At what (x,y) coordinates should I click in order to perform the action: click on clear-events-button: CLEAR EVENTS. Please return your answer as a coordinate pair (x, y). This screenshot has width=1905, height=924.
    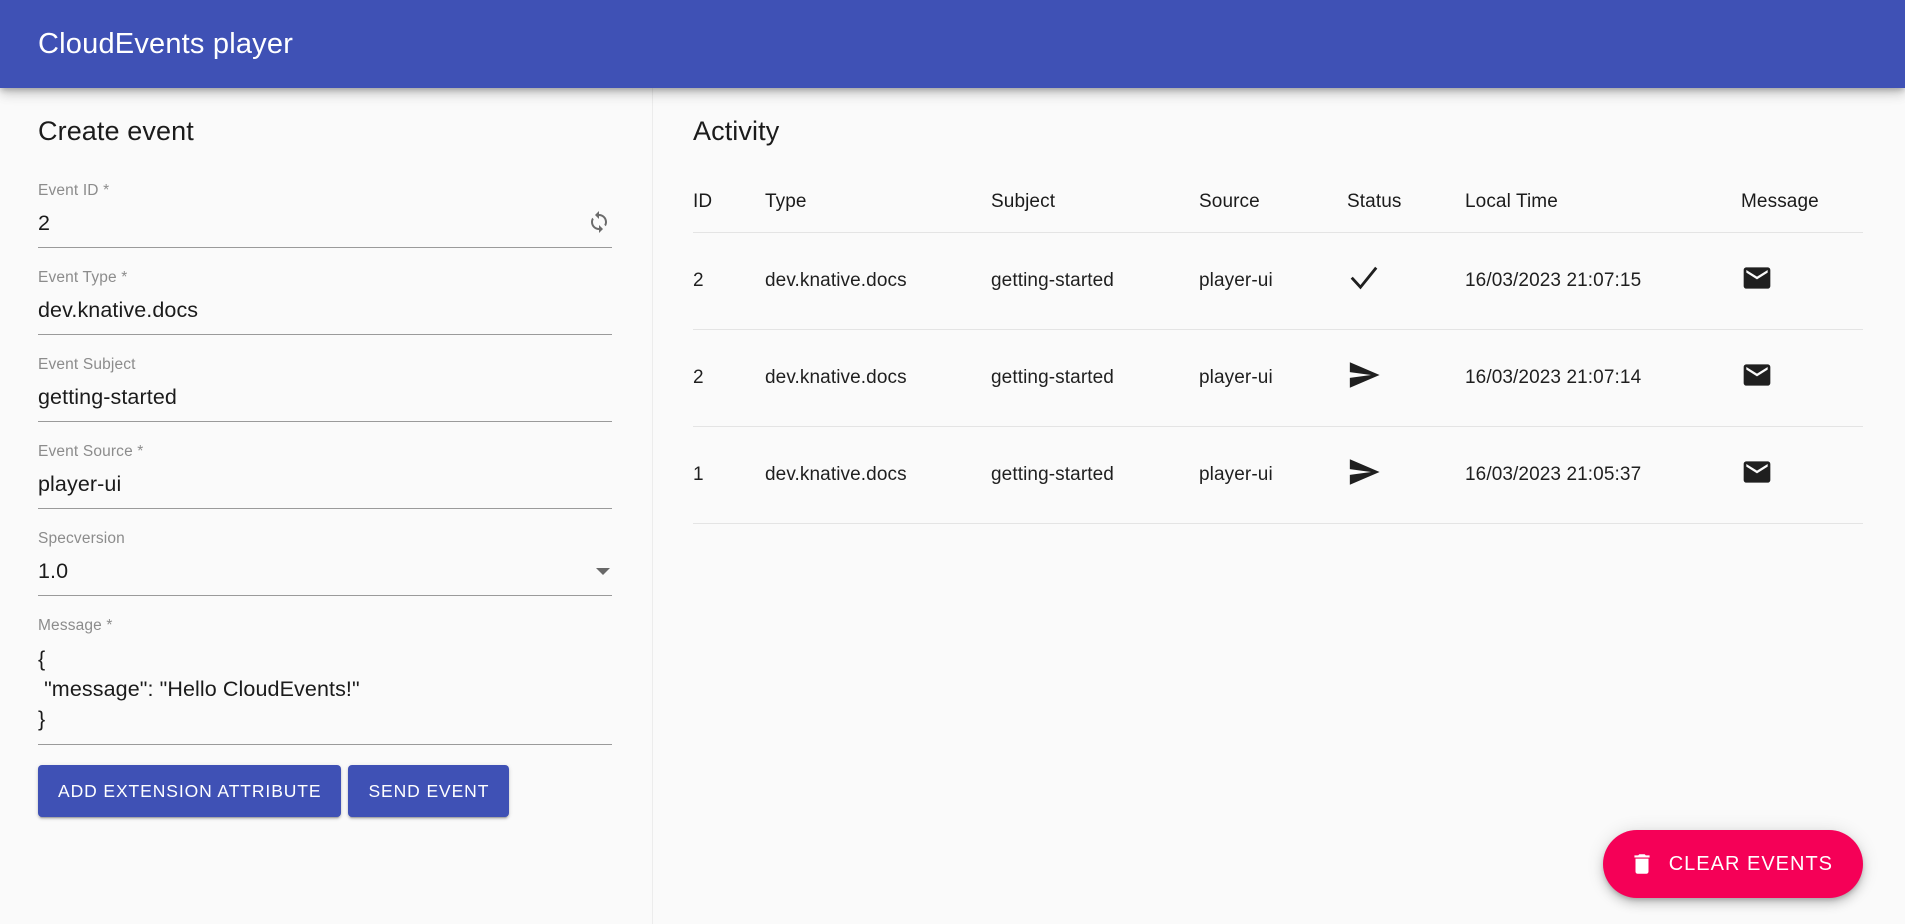
    Looking at the image, I should click on (1732, 864).